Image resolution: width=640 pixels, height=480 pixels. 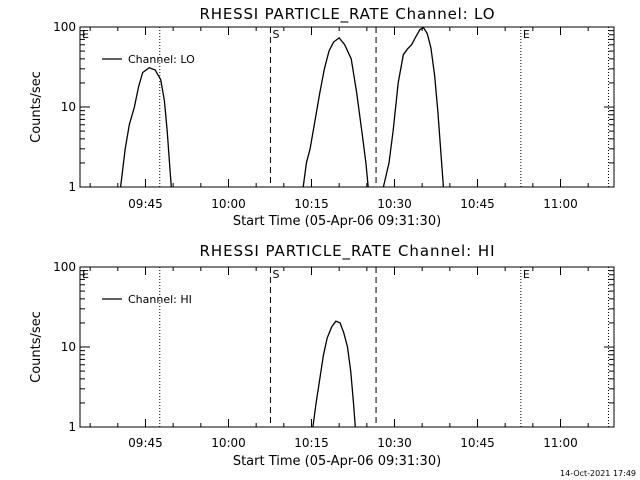 I want to click on hi-y-tick-label: 10, so click(x=68, y=347).